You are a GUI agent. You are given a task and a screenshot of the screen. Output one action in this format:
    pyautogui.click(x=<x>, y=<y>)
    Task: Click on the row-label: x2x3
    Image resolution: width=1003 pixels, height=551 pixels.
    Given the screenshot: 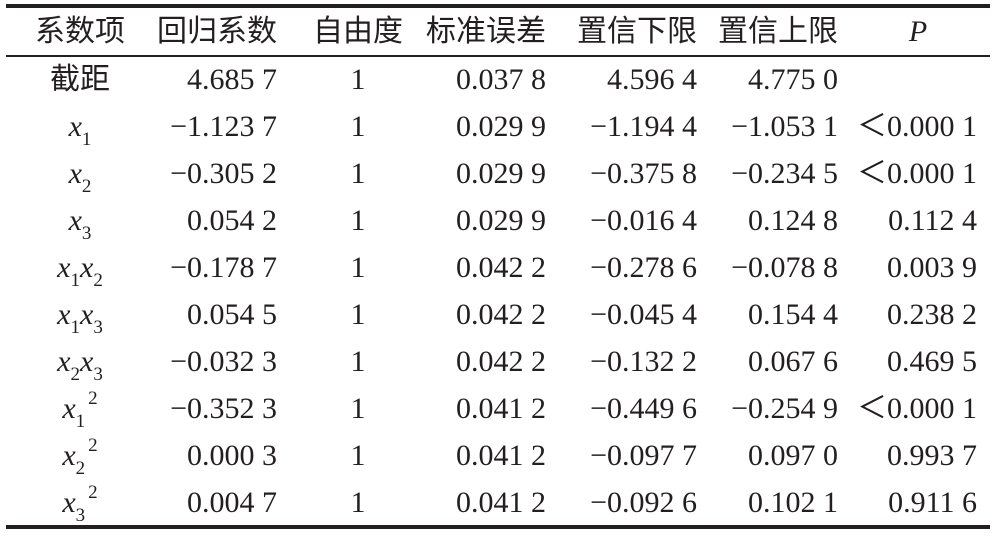 What is the action you would take?
    pyautogui.click(x=80, y=364)
    